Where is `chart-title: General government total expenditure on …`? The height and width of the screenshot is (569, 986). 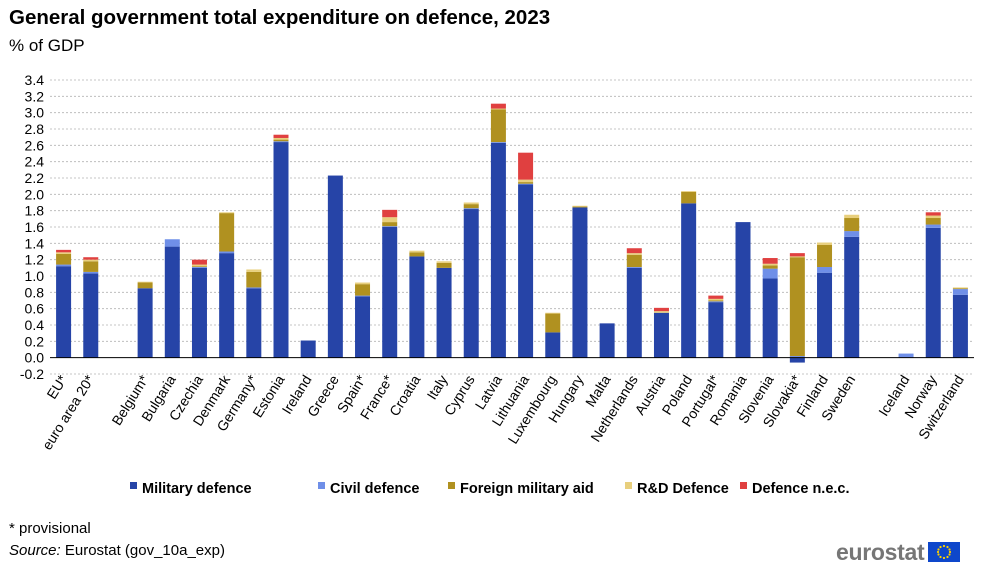 chart-title: General government total expenditure on … is located at coordinates (280, 17).